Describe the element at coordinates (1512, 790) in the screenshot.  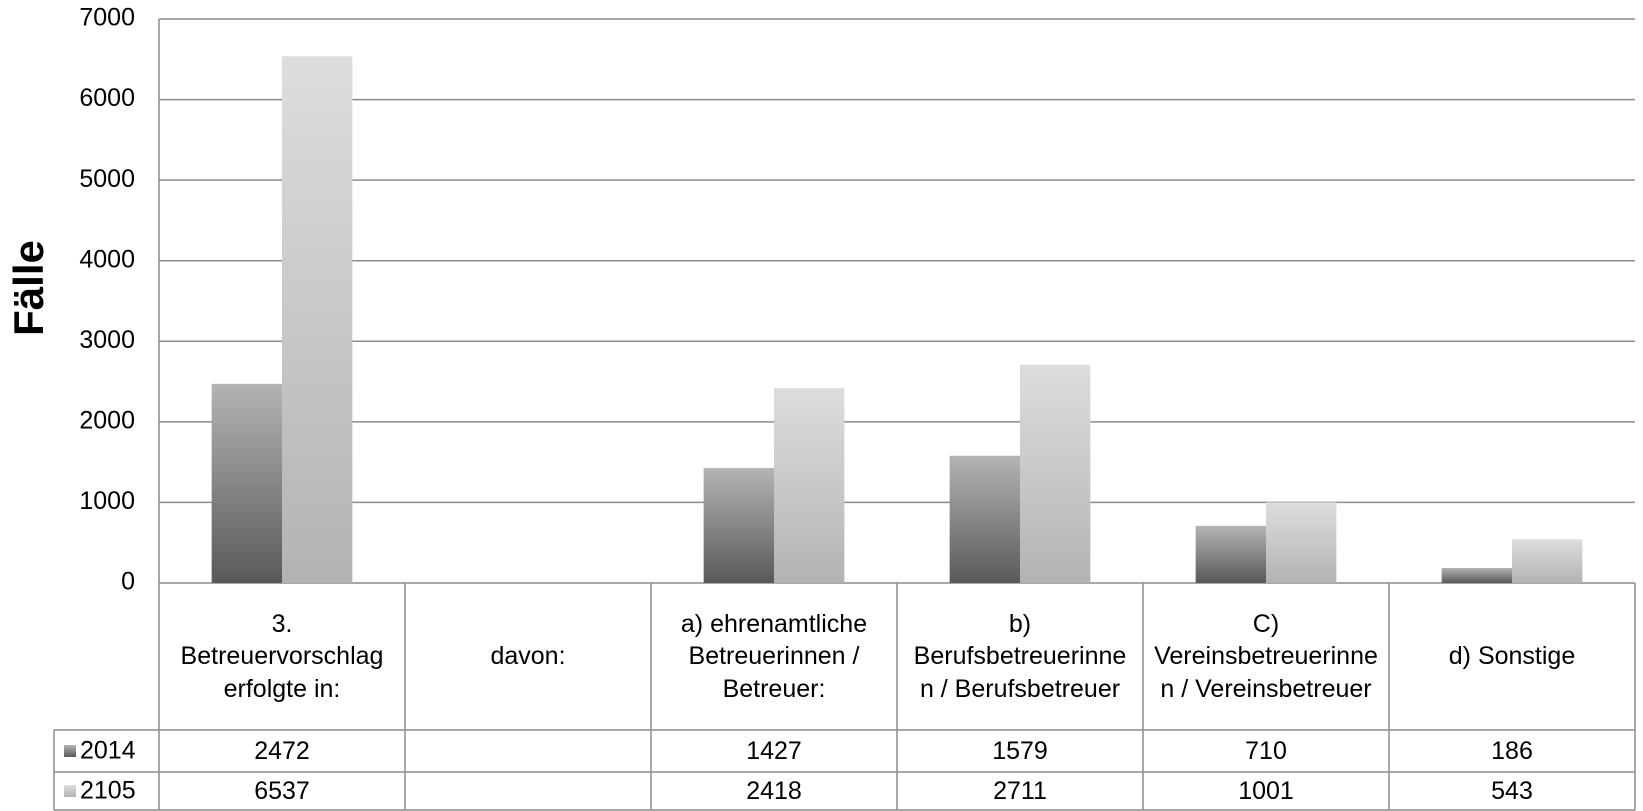
I see `table-value: 543` at that location.